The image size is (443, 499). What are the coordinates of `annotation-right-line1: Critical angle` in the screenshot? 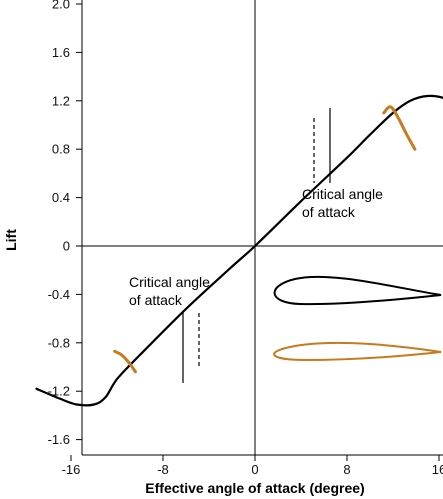 It's located at (342, 194).